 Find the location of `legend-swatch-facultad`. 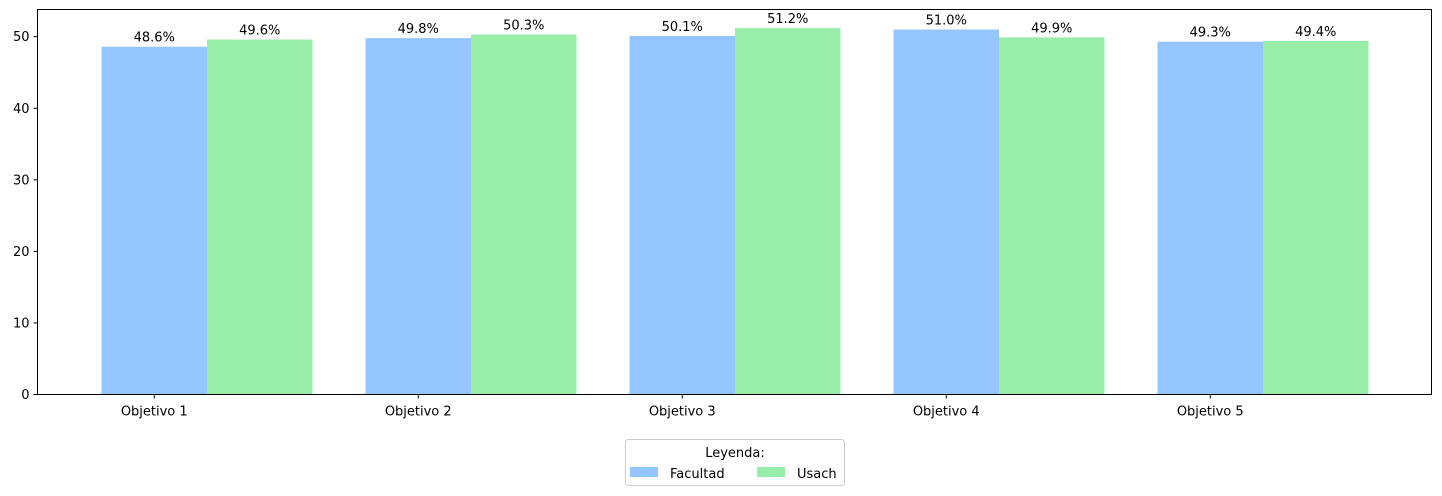

legend-swatch-facultad is located at coordinates (644, 472).